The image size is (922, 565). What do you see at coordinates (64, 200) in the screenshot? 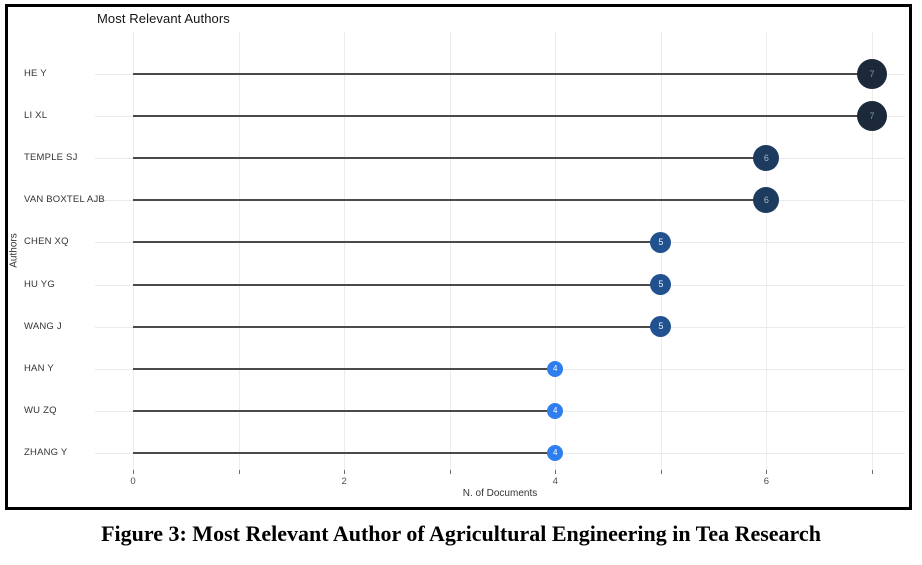
I see `author-label: VAN BOXTEL AJB` at bounding box center [64, 200].